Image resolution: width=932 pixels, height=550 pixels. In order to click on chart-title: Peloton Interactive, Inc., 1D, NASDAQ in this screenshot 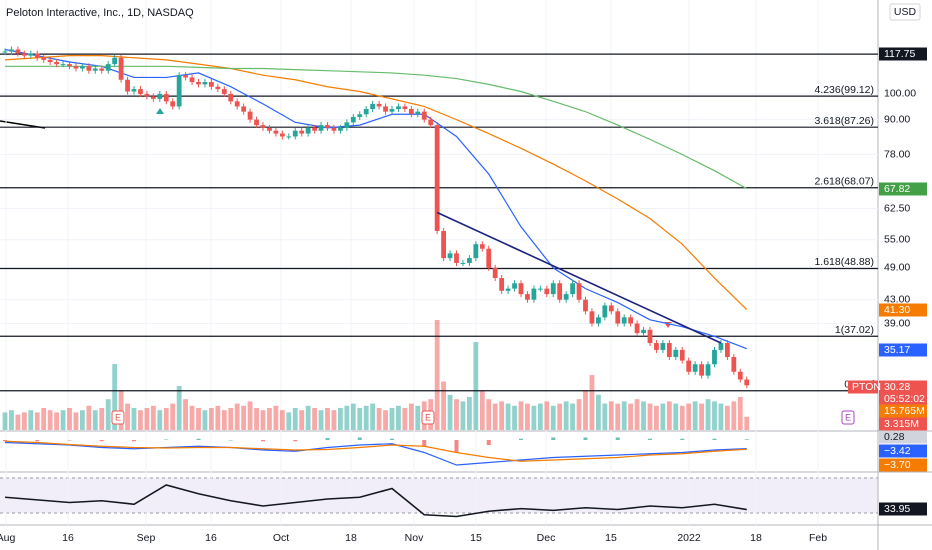, I will do `click(100, 13)`.